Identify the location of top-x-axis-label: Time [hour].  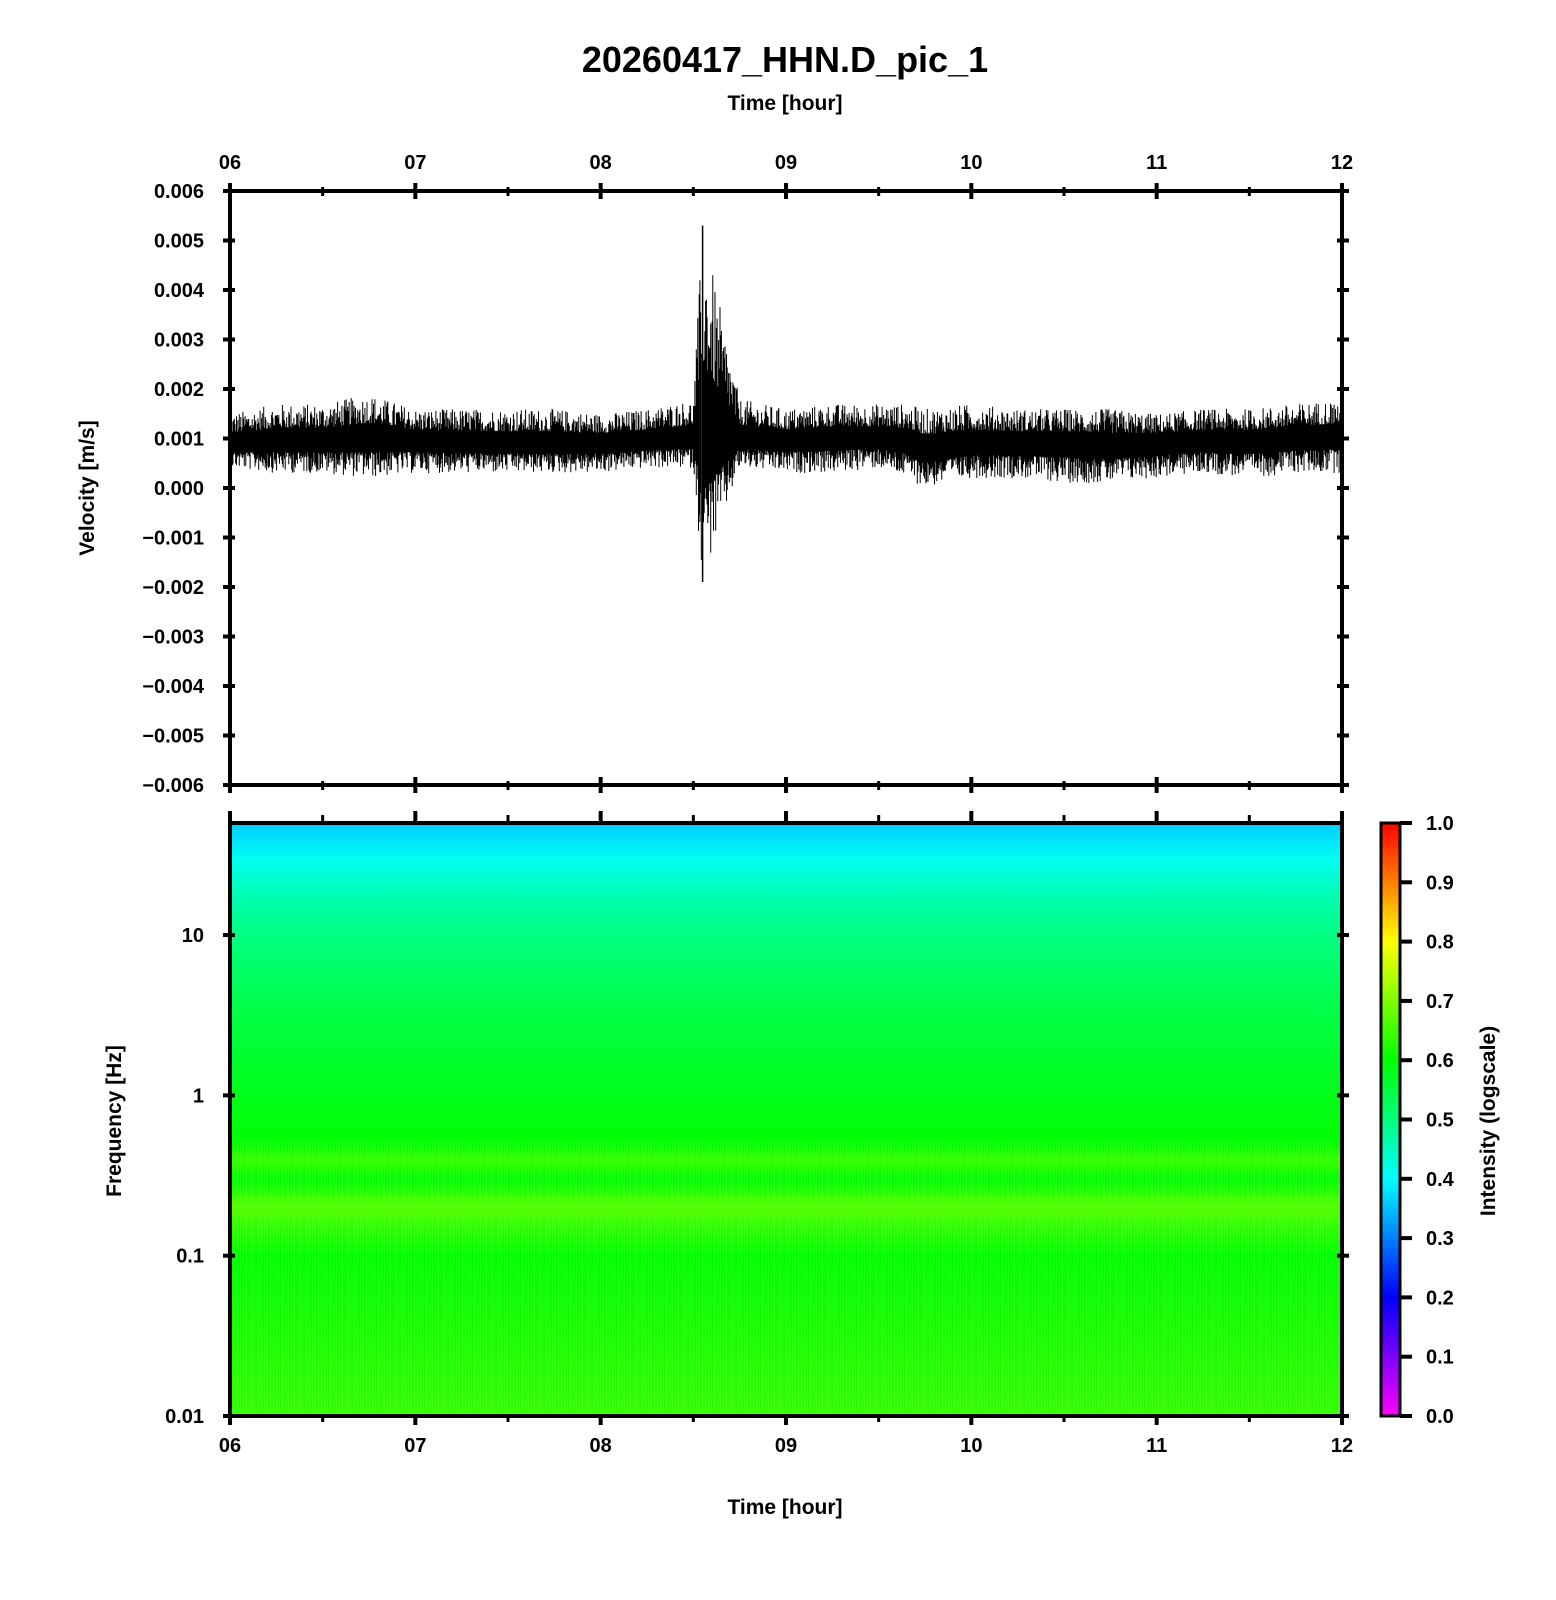
(784, 103).